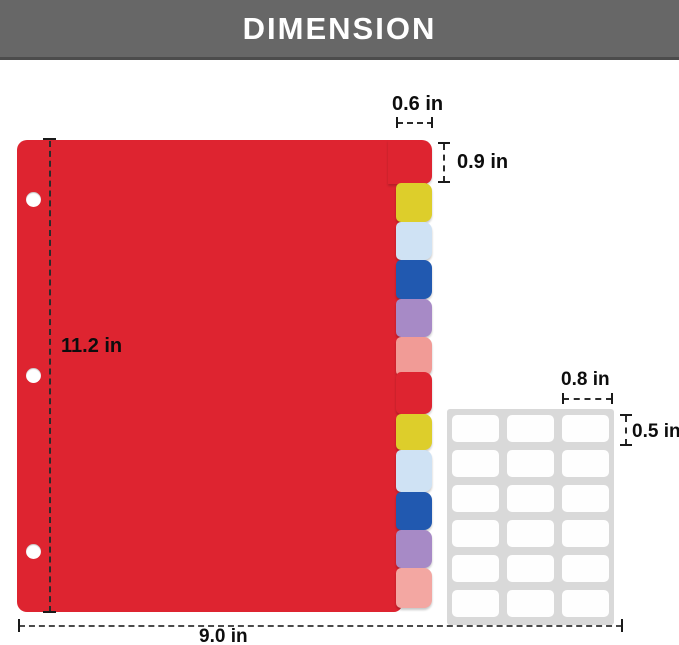  I want to click on label-width-dimension-label: 0.8 in, so click(585, 379).